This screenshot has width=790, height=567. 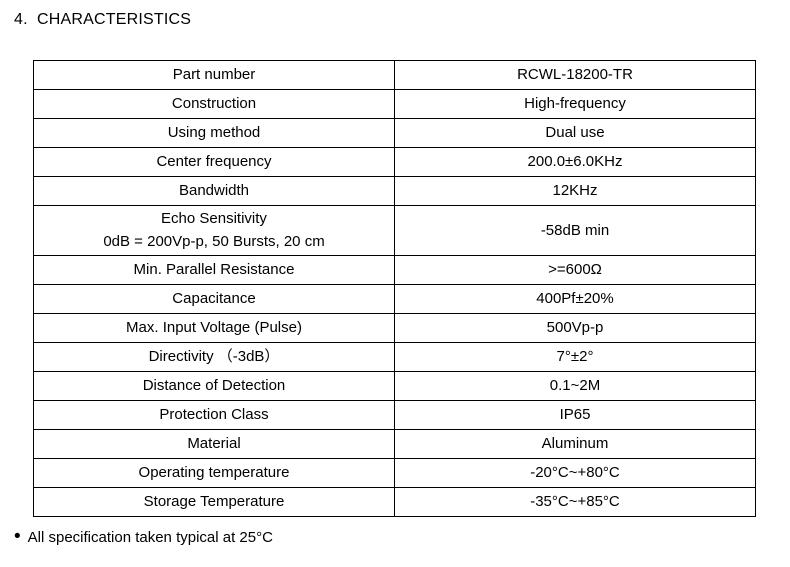 I want to click on spec-label-line: Center frequency, so click(x=214, y=162).